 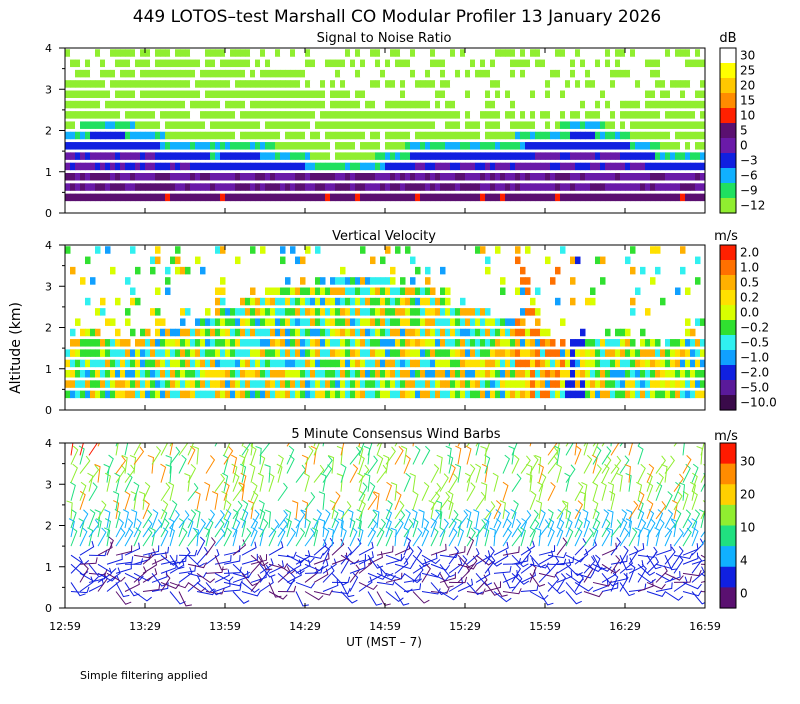 What do you see at coordinates (48, 245) in the screenshot?
I see `y-tick-label: 4` at bounding box center [48, 245].